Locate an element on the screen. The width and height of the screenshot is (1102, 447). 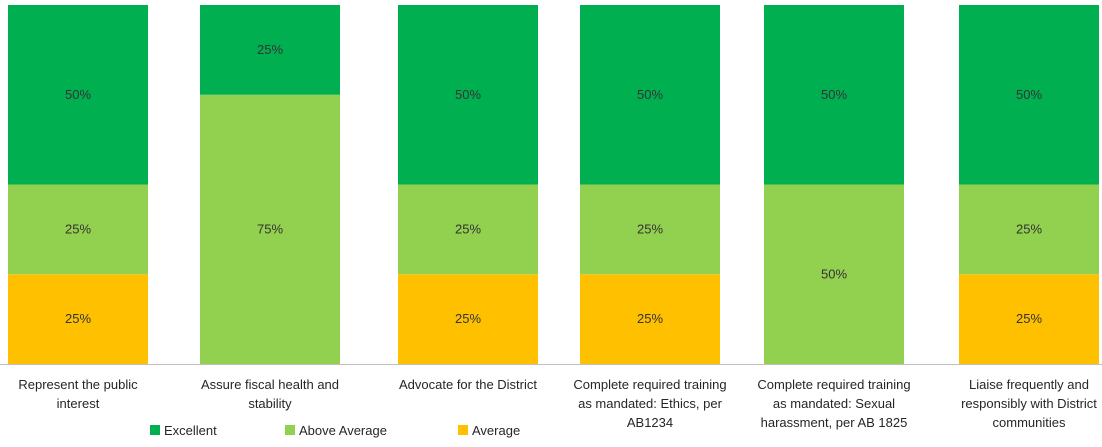
category-label: Represent the public interest is located at coordinates (78, 394).